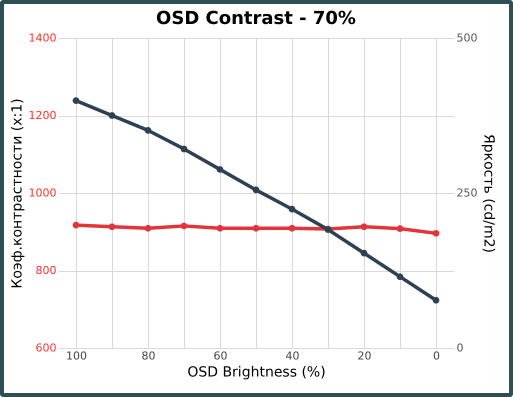 This screenshot has width=513, height=397. I want to click on x-tick-label: 40, so click(293, 356).